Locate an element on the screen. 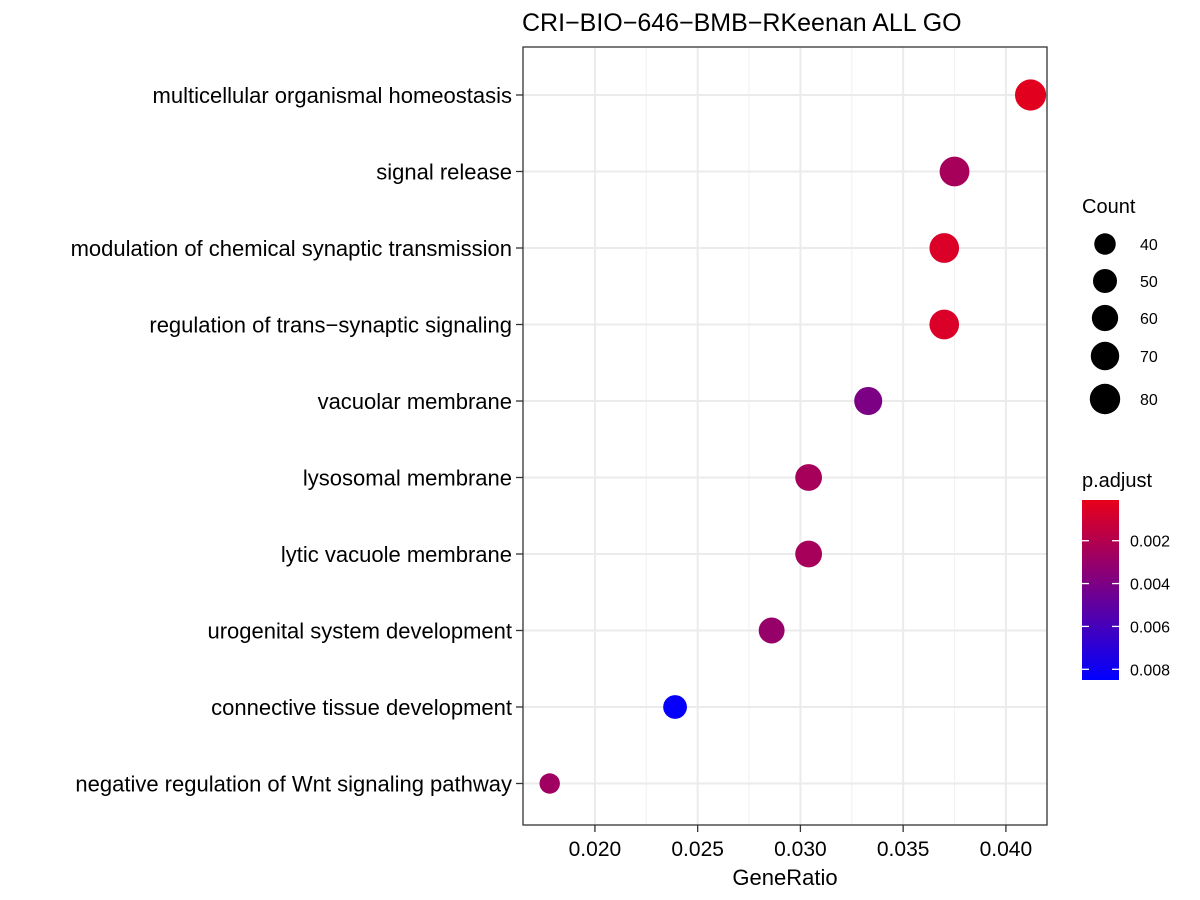 This screenshot has height=900, width=1200. count-legend-label: 60 is located at coordinates (1149, 319).